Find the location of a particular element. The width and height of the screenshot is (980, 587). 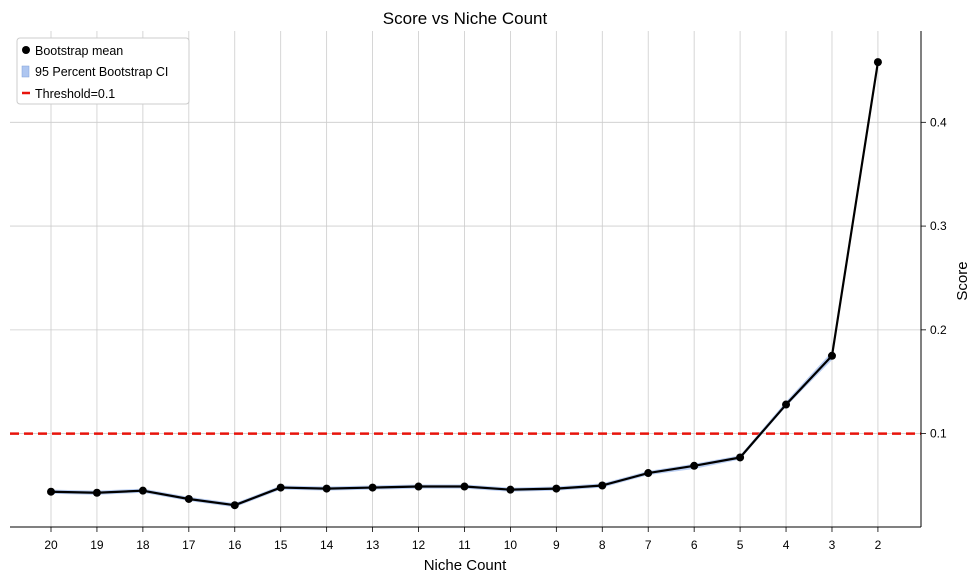

chart-title: Score vs Niche Count is located at coordinates (465, 18).